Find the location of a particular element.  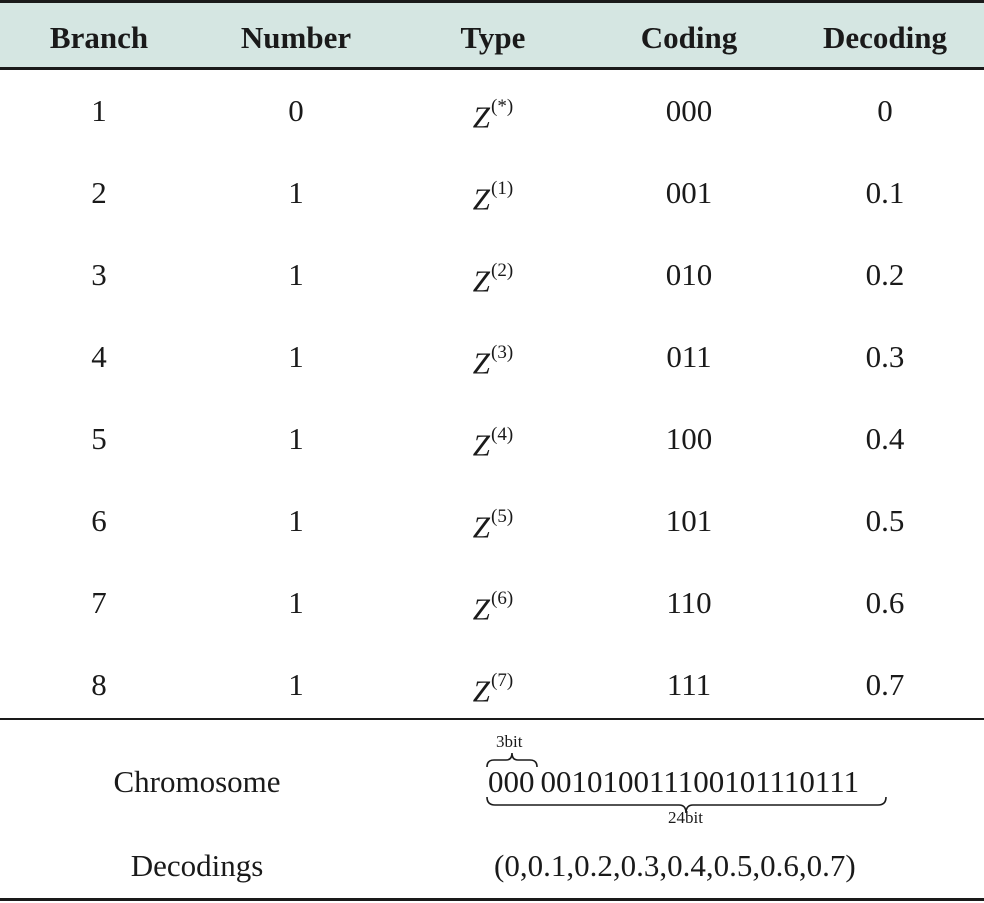

cell-branch: 5 is located at coordinates (99, 438).